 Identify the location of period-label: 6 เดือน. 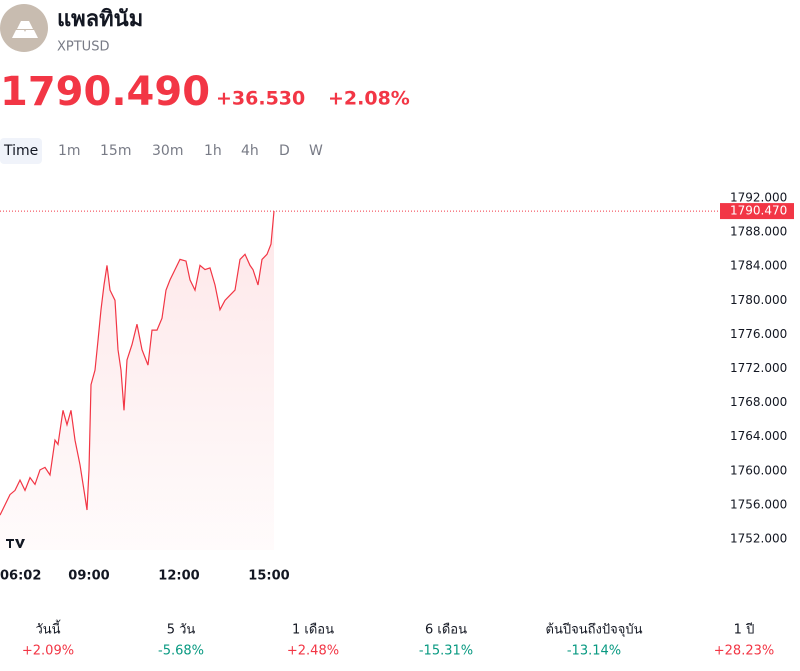
(446, 630).